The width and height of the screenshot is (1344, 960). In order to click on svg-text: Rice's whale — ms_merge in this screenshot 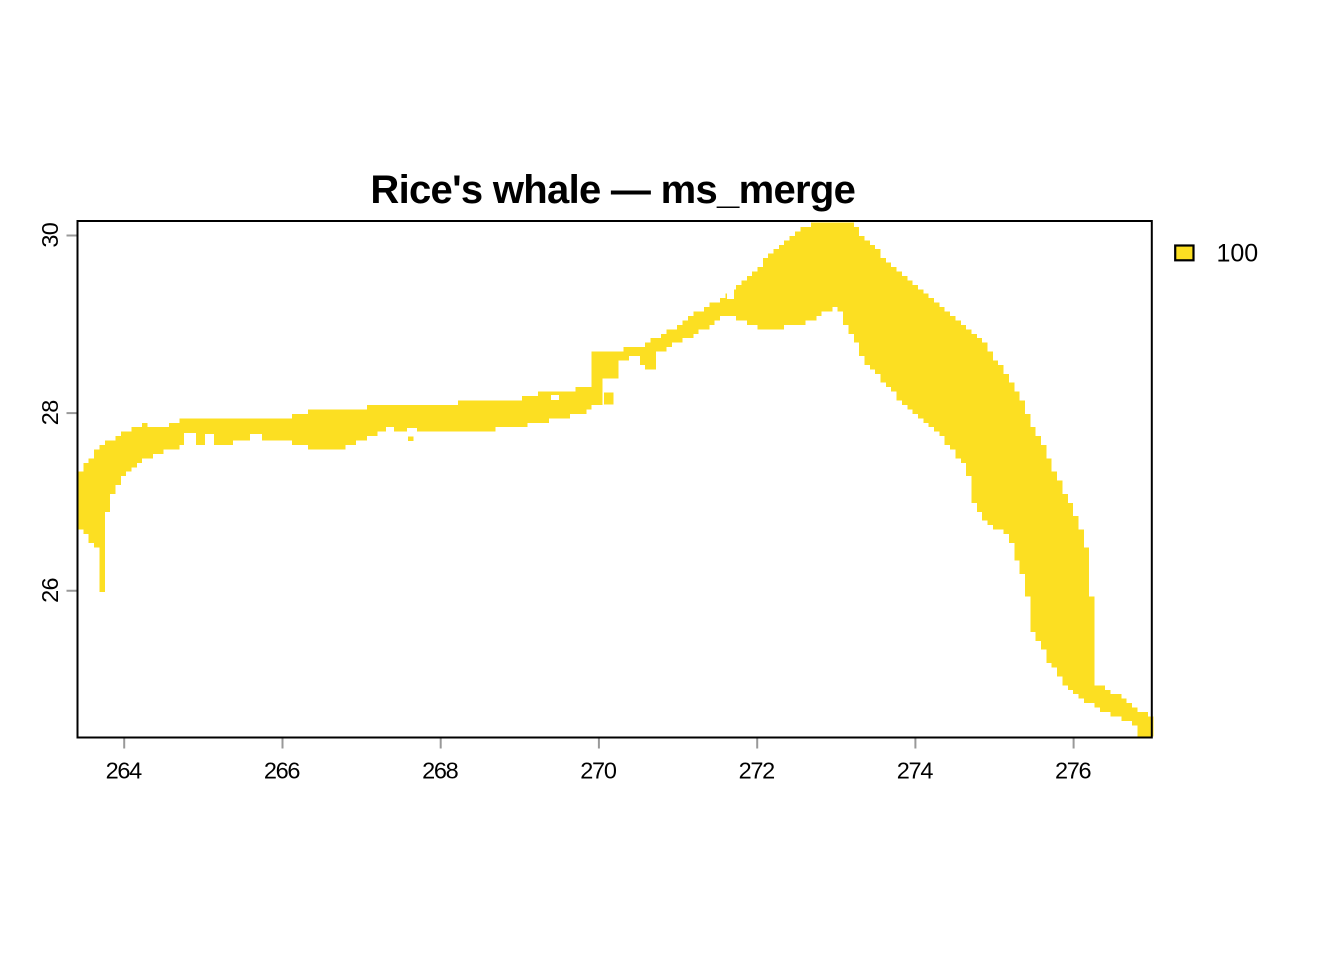, I will do `click(612, 190)`.